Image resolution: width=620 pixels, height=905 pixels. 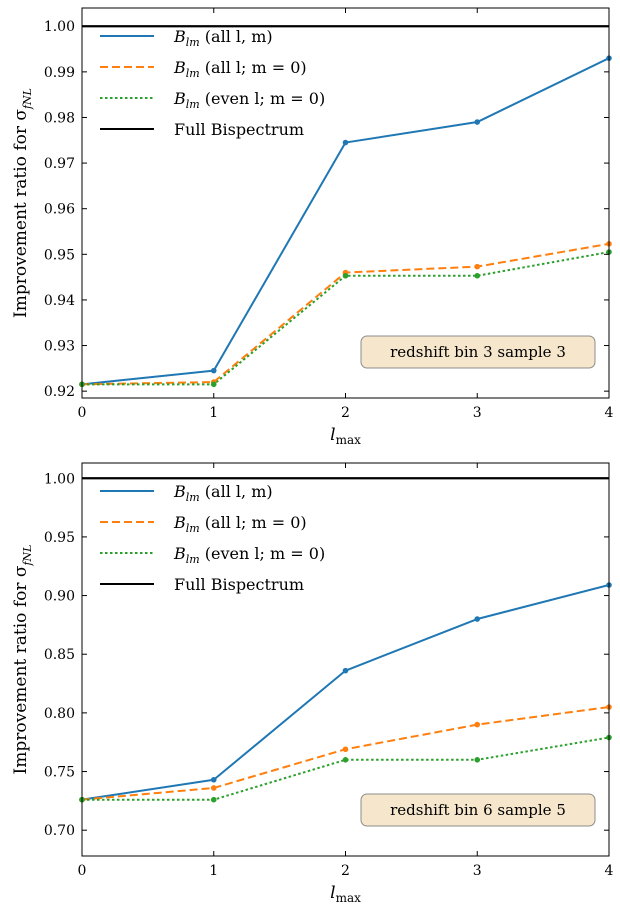 I want to click on annotation-text: redshift bin 6 sample 5, so click(x=478, y=810).